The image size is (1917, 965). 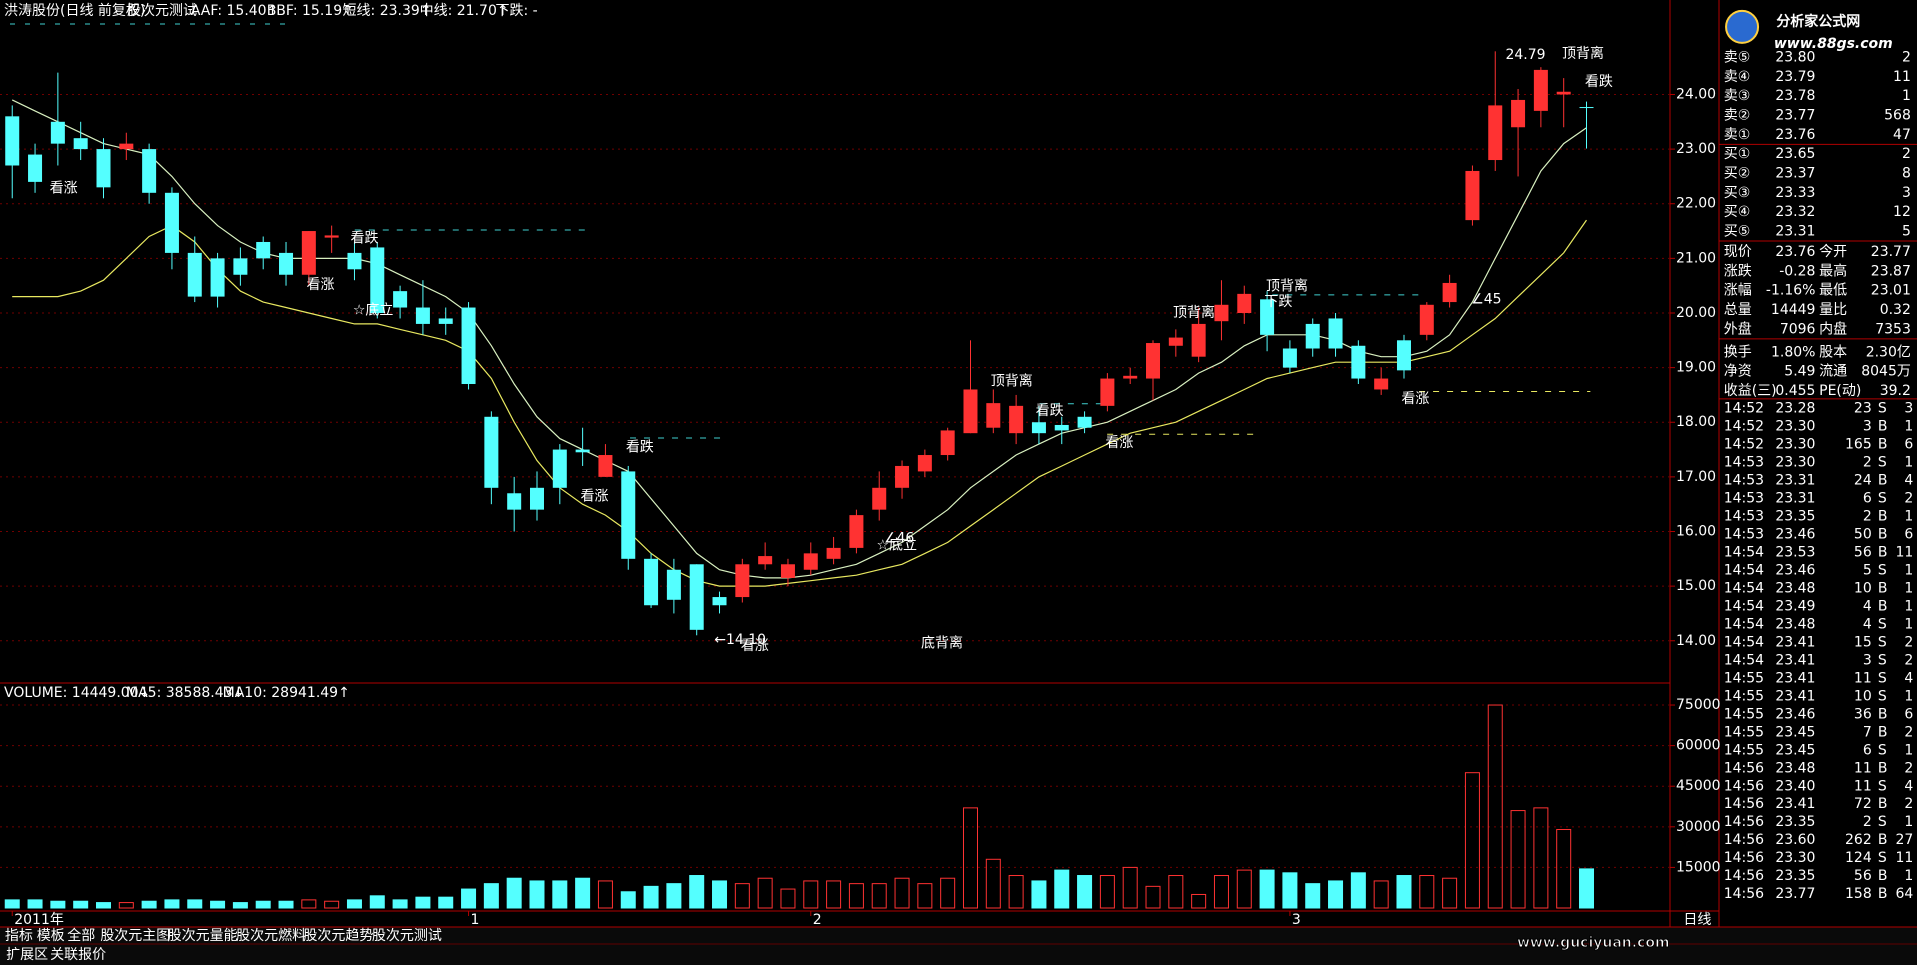 I want to click on tab: 股次元主图, so click(x=135, y=936).